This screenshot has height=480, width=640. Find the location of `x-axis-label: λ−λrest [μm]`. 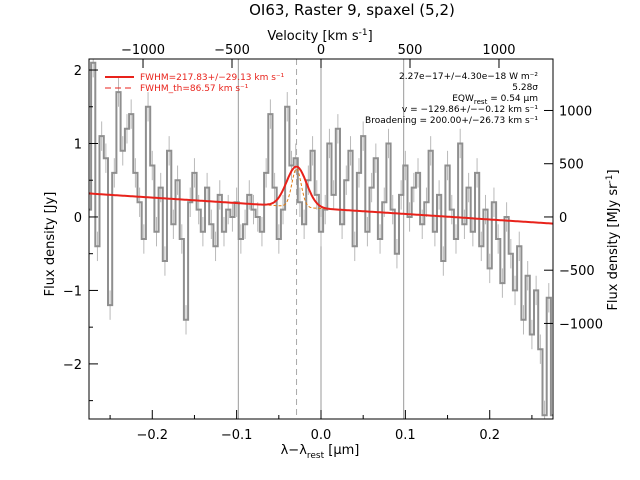

x-axis-label: λ−λrest [μm] is located at coordinates (320, 452).